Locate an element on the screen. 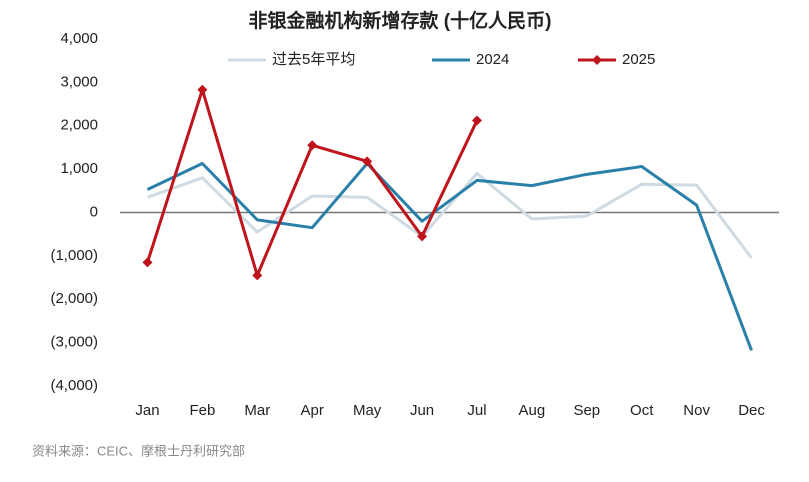  legend-label: 2025 is located at coordinates (638, 59).